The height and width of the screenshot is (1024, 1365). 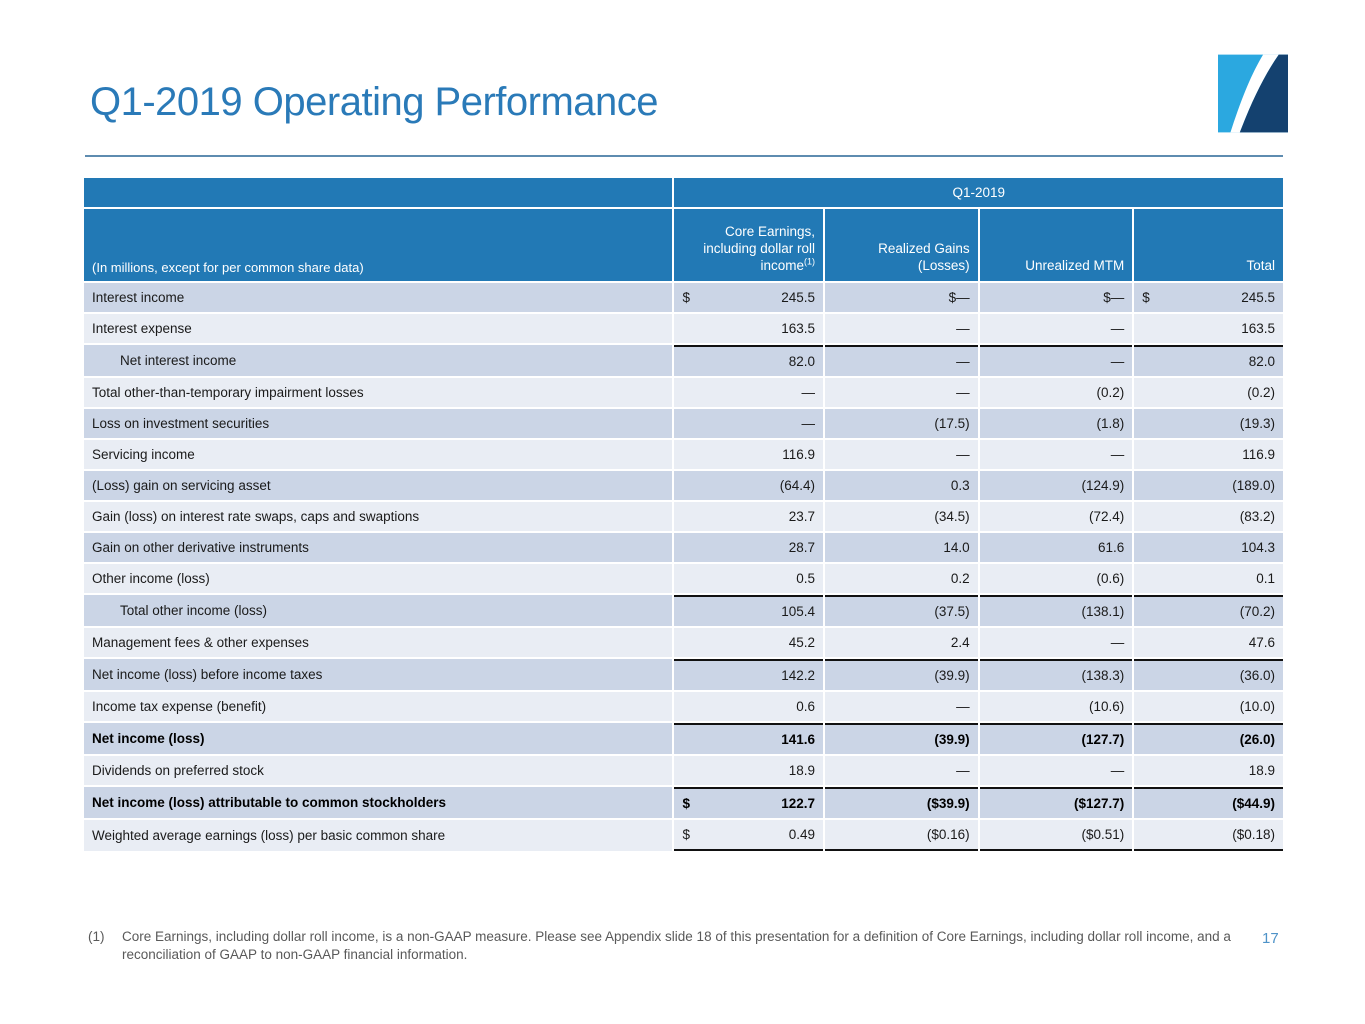 I want to click on value-cell: ($0.18), so click(x=1208, y=835).